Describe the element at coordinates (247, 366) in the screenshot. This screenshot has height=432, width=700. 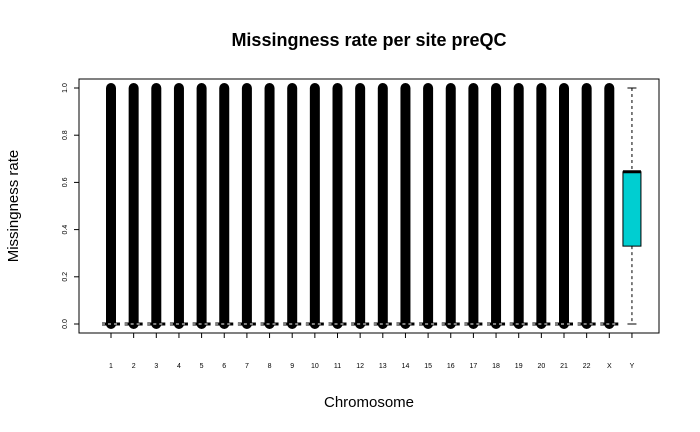
I see `x-tick-label: 7` at that location.